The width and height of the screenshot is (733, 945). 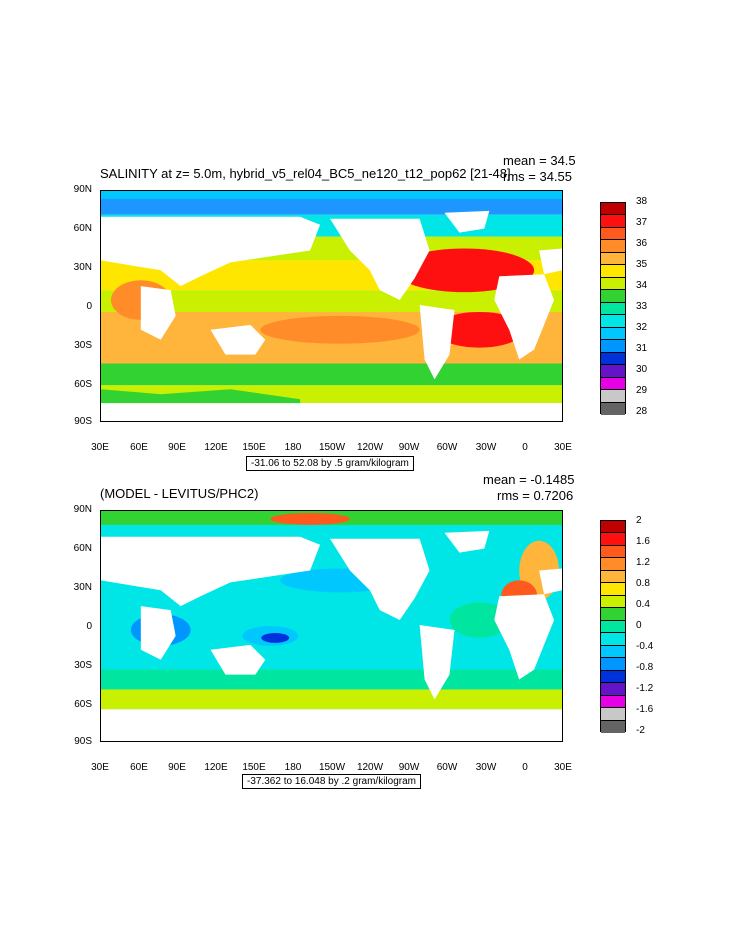 I want to click on legend-label: 31, so click(x=642, y=348).